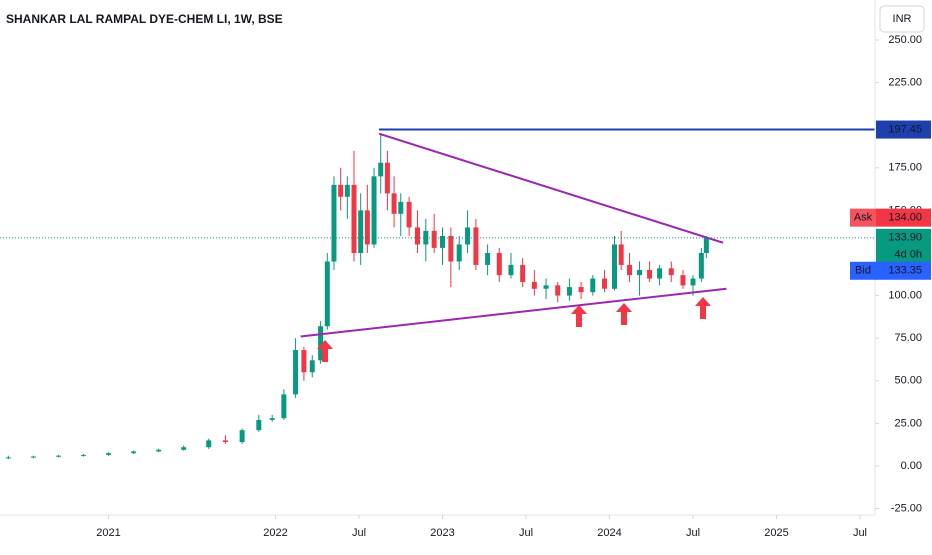  I want to click on bid-price-tag, so click(903, 270).